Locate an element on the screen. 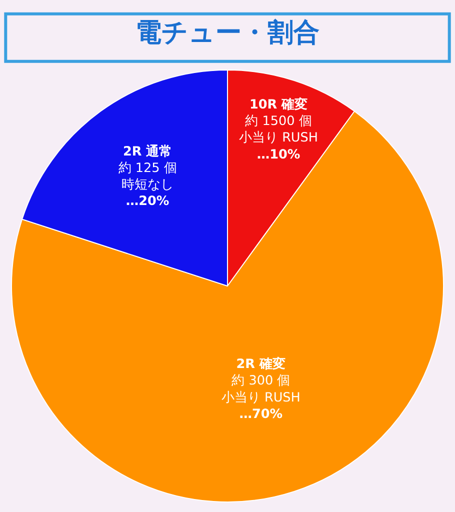 The image size is (455, 512). text: 時短なし is located at coordinates (148, 185).